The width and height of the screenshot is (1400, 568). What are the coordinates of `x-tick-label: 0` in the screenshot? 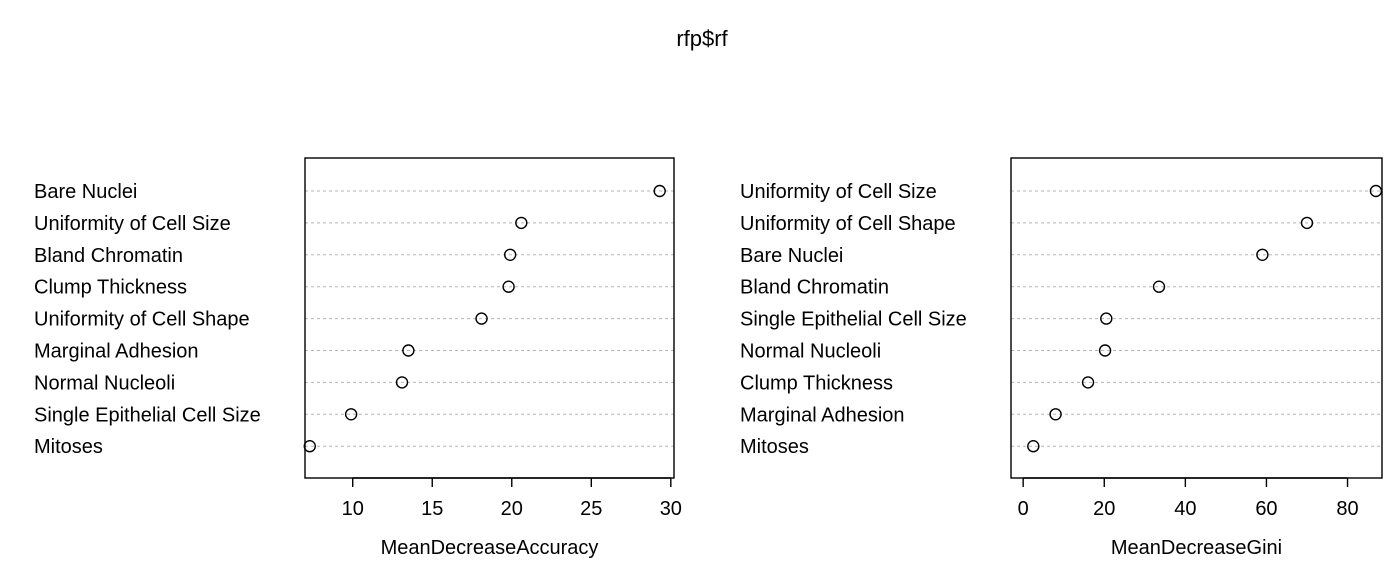 It's located at (1023, 509).